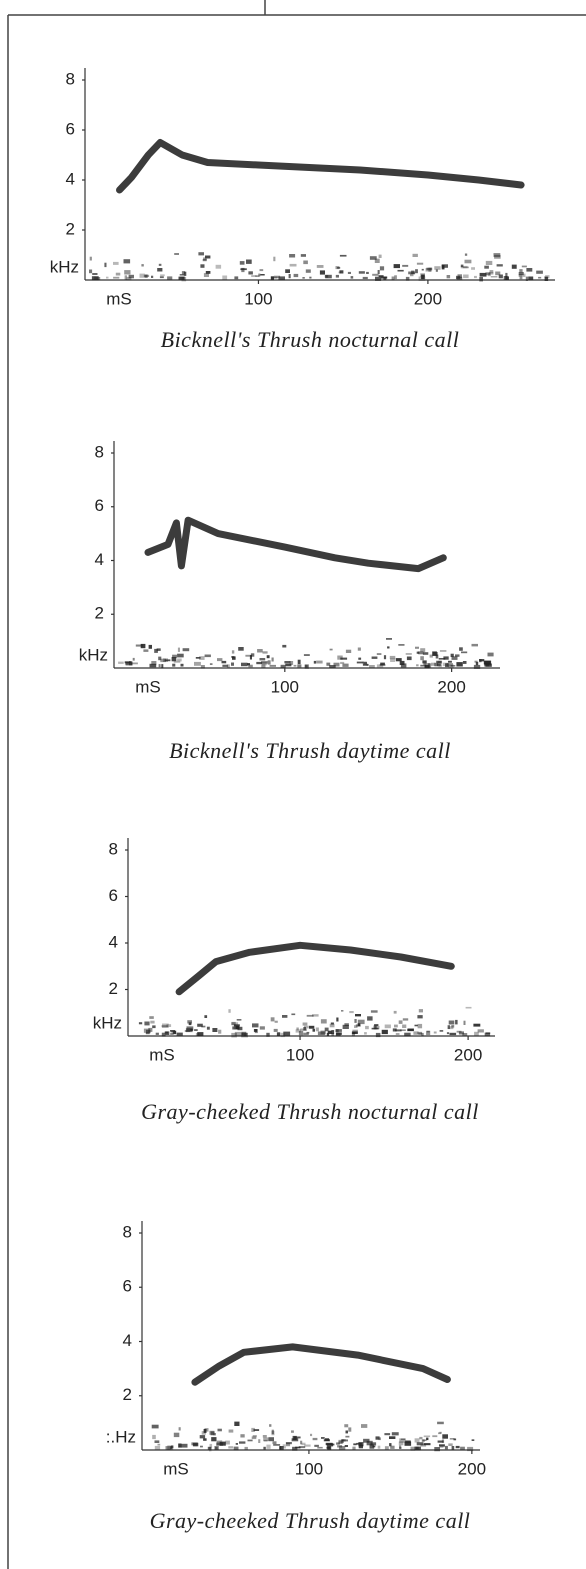 This screenshot has width=586, height=1569. Describe the element at coordinates (315, 968) in the screenshot. I see `call-trace` at that location.